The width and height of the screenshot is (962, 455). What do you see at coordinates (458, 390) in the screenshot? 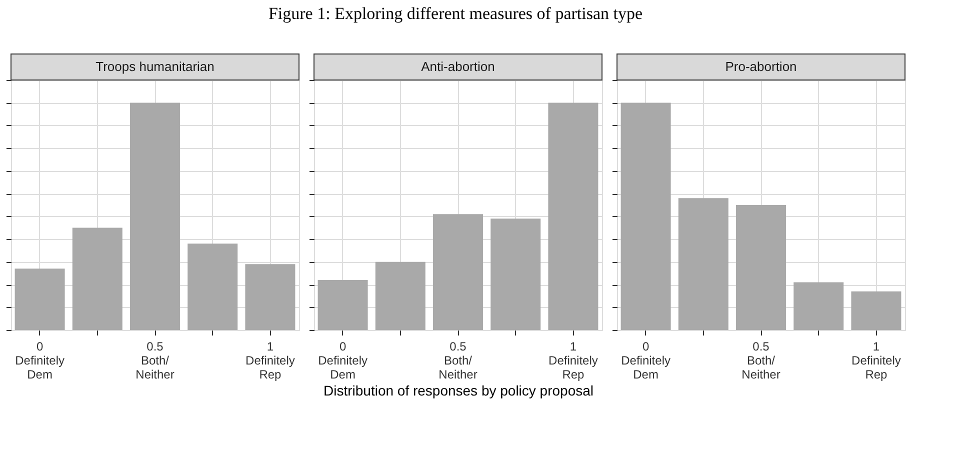
I see `x-axis-title: Distribution of responses by policy proposal` at bounding box center [458, 390].